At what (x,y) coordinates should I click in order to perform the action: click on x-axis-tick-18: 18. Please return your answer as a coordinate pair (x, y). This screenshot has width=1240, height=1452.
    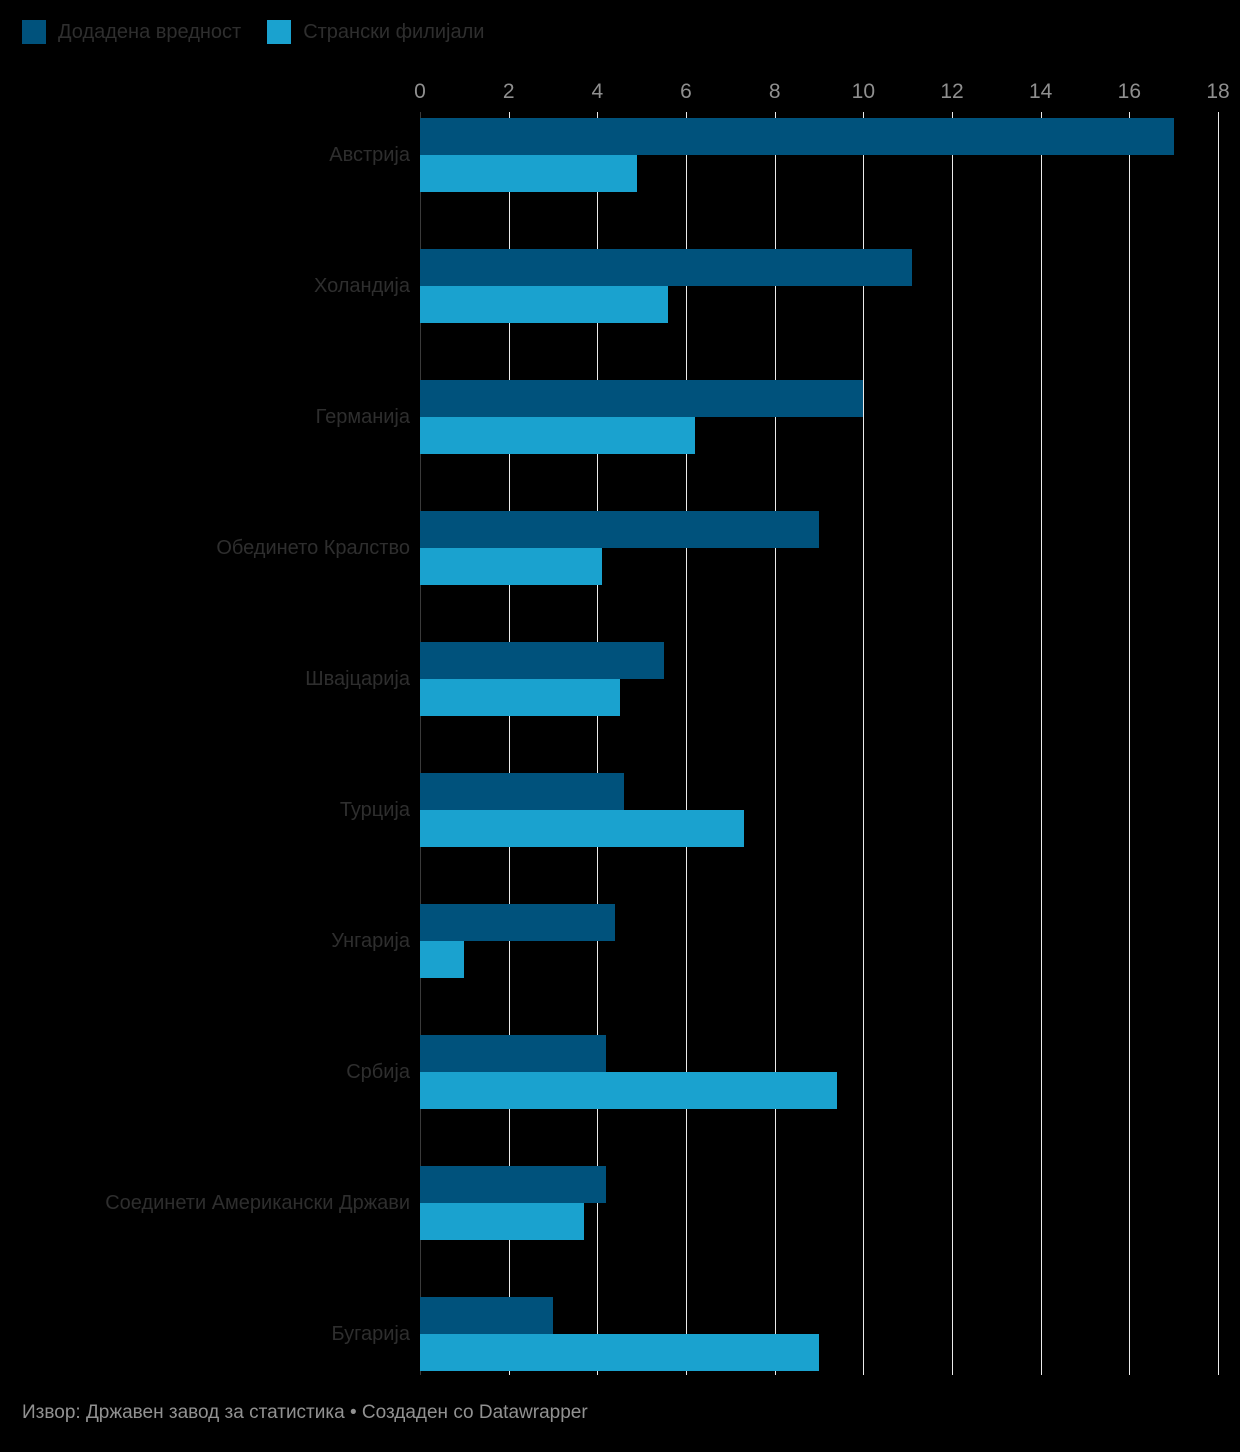
    Looking at the image, I should click on (1218, 91).